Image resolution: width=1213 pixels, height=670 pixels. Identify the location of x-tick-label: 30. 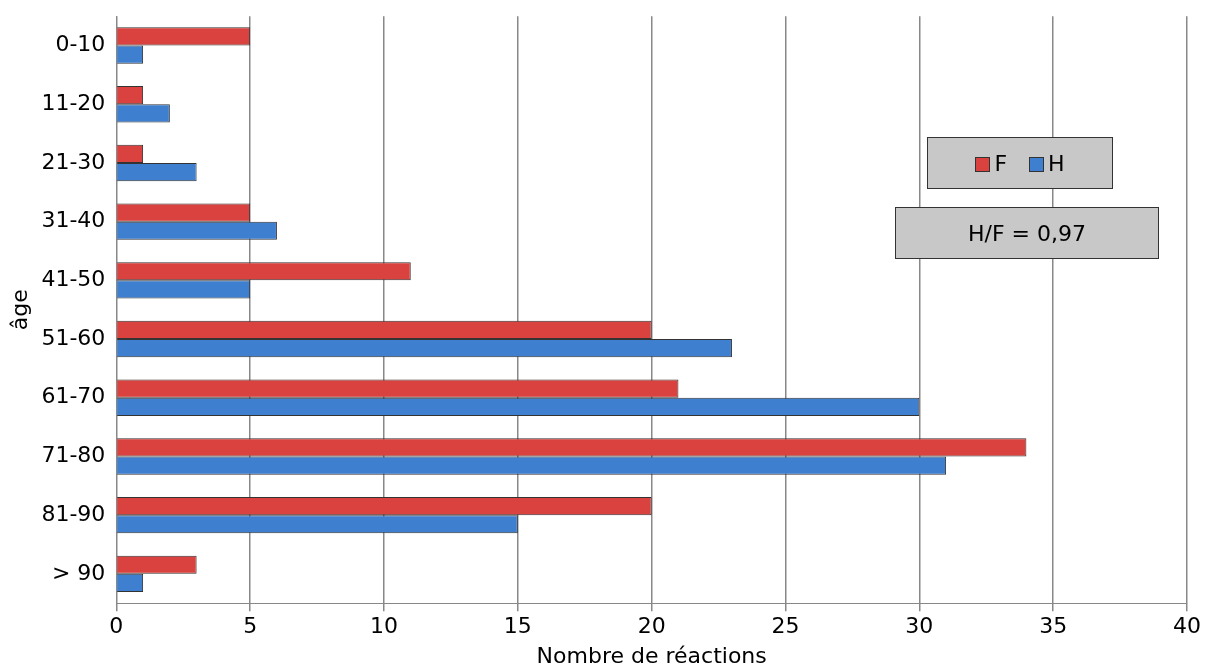
(919, 626).